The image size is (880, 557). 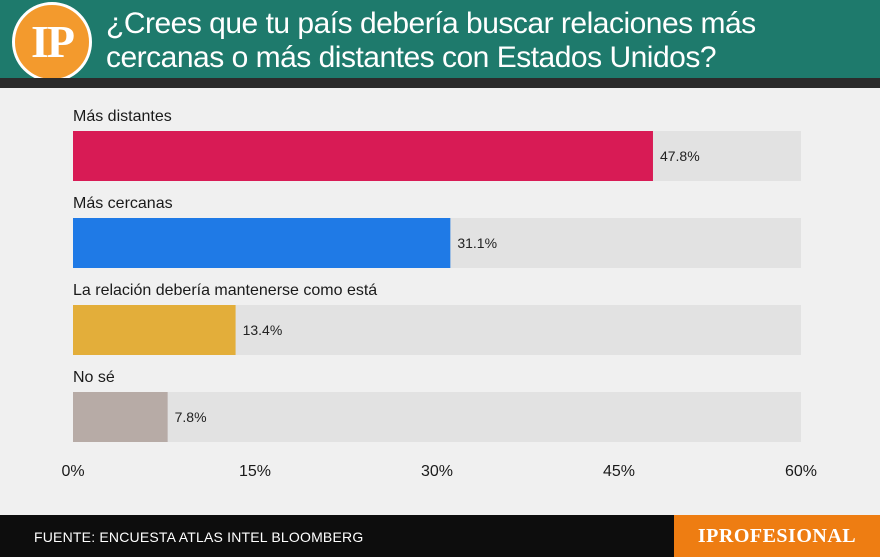 I want to click on source-text: FUENTE: ENCUESTA ATLAS INTEL BLOOMBERG, so click(x=199, y=537).